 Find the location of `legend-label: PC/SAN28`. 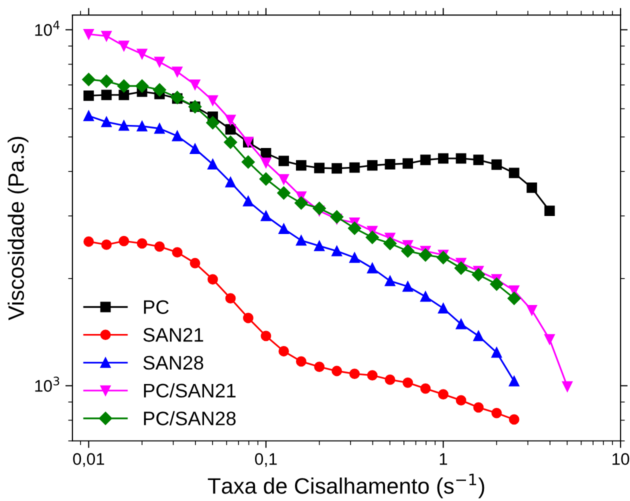

legend-label: PC/SAN28 is located at coordinates (190, 418).